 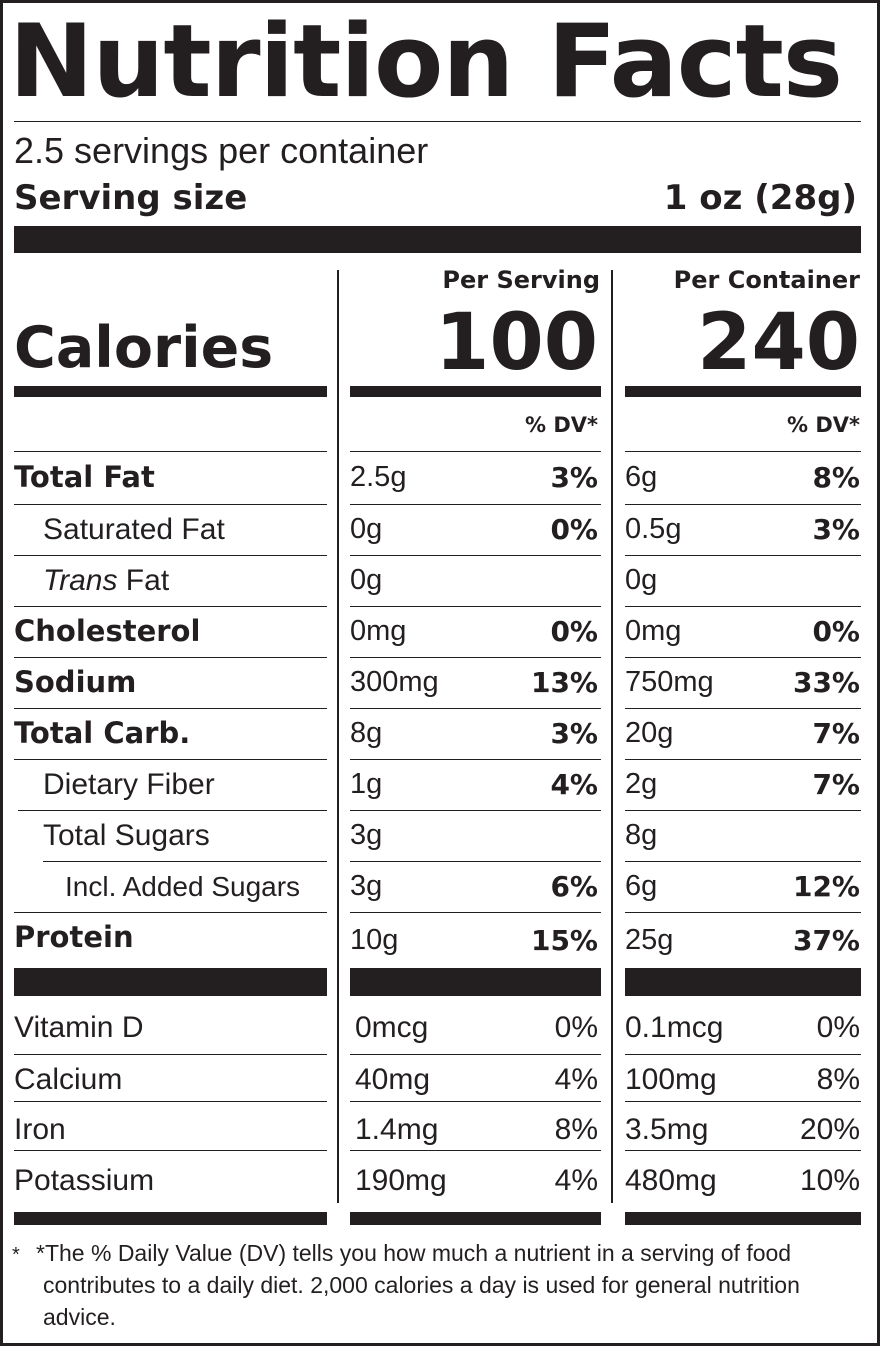 I want to click on trans-italic: Trans, so click(x=80, y=580).